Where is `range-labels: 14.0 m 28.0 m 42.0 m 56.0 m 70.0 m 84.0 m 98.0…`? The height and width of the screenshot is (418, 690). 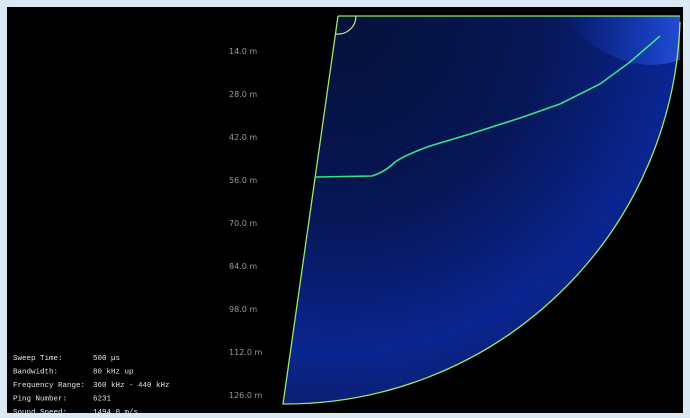 range-labels: 14.0 m 28.0 m 42.0 m 56.0 m 70.0 m 84.0 m 98.0… is located at coordinates (245, 223).